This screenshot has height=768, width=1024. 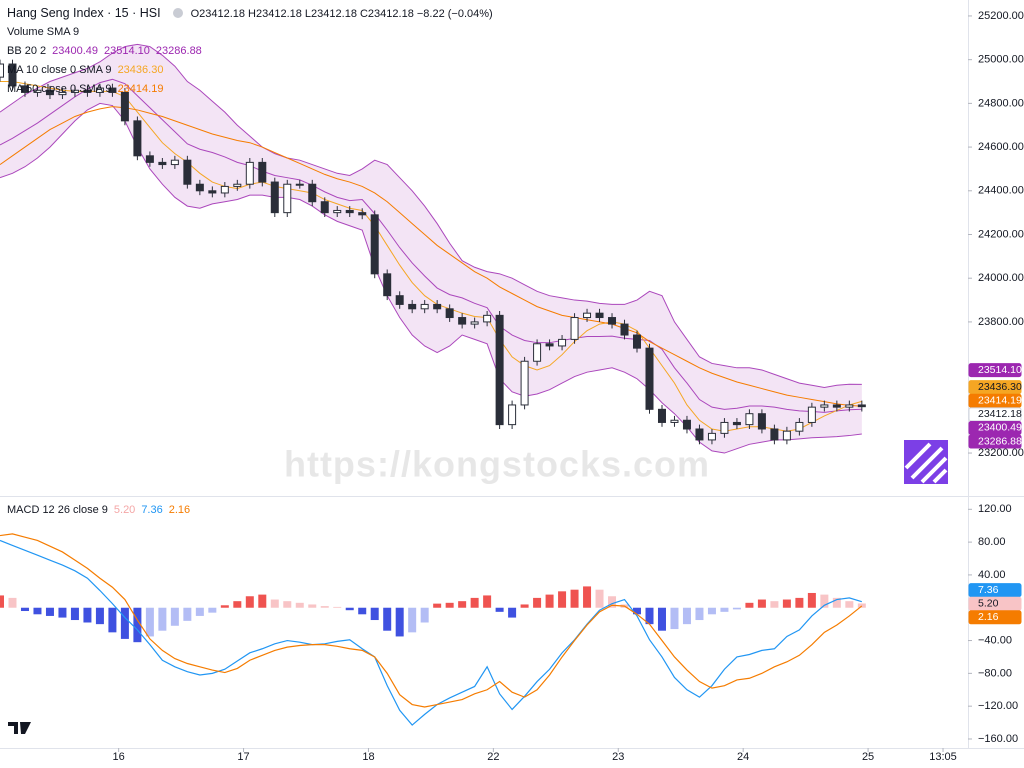 I want to click on y-tick-label: 23800.00, so click(x=1001, y=322).